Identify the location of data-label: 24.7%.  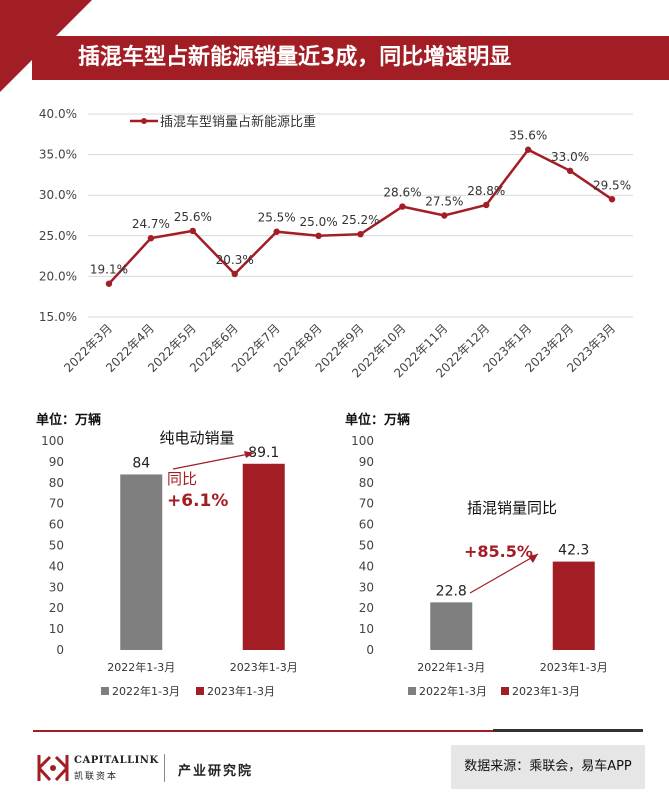
(151, 224).